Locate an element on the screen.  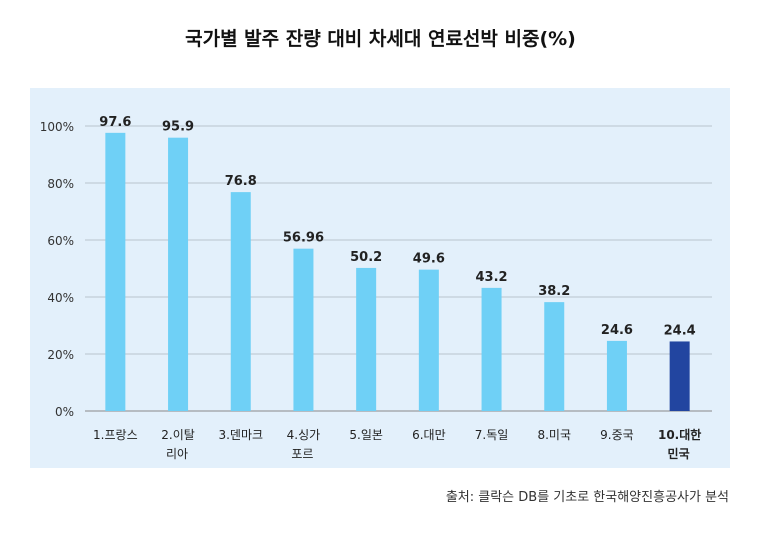
data-label: 97.6 is located at coordinates (115, 122).